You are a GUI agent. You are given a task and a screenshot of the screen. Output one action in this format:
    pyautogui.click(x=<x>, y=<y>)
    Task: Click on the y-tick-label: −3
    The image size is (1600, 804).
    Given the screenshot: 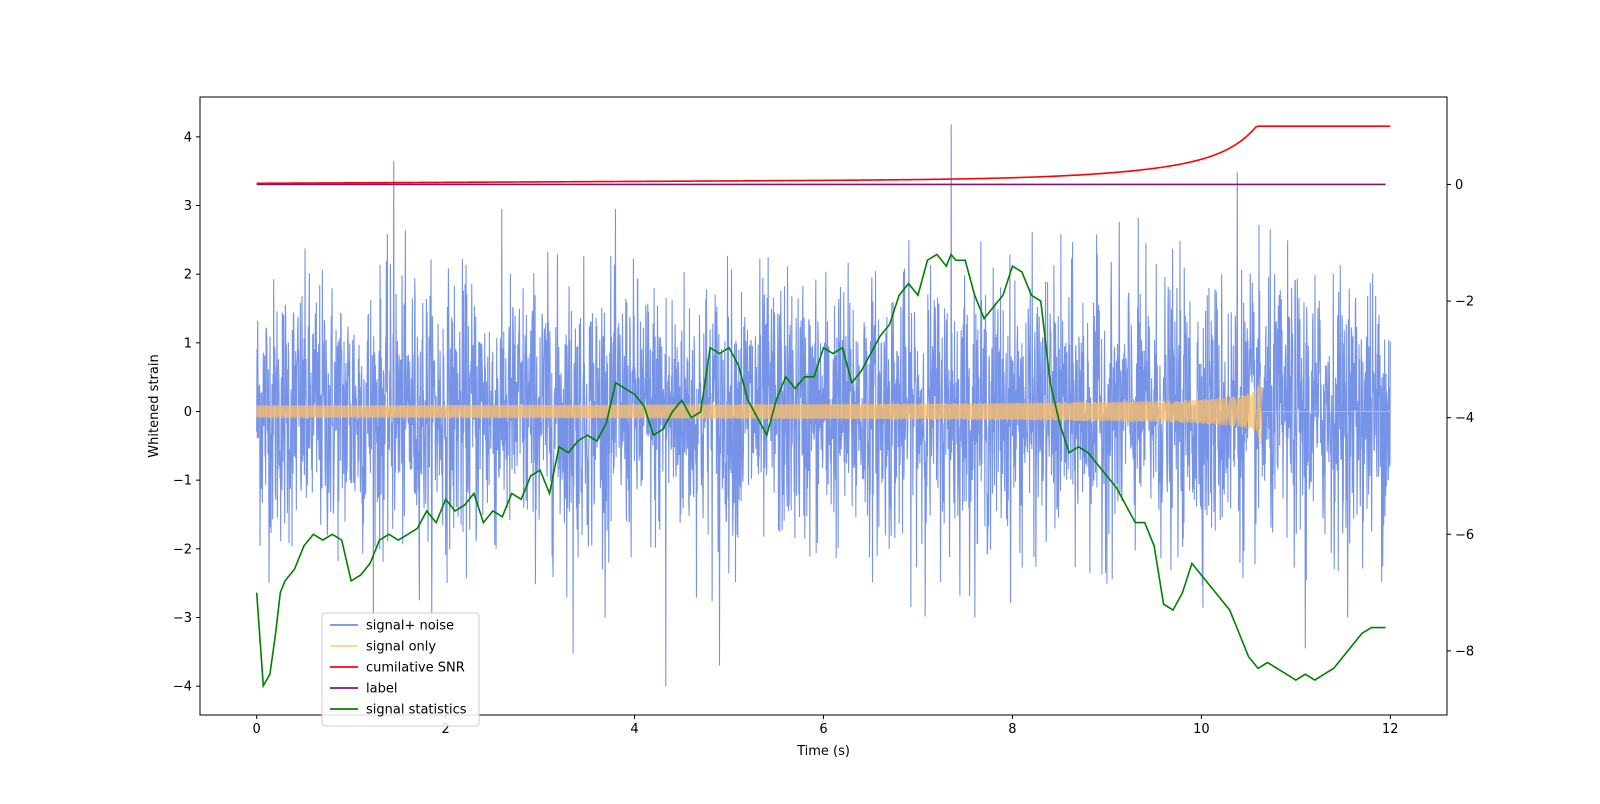 What is the action you would take?
    pyautogui.click(x=182, y=618)
    